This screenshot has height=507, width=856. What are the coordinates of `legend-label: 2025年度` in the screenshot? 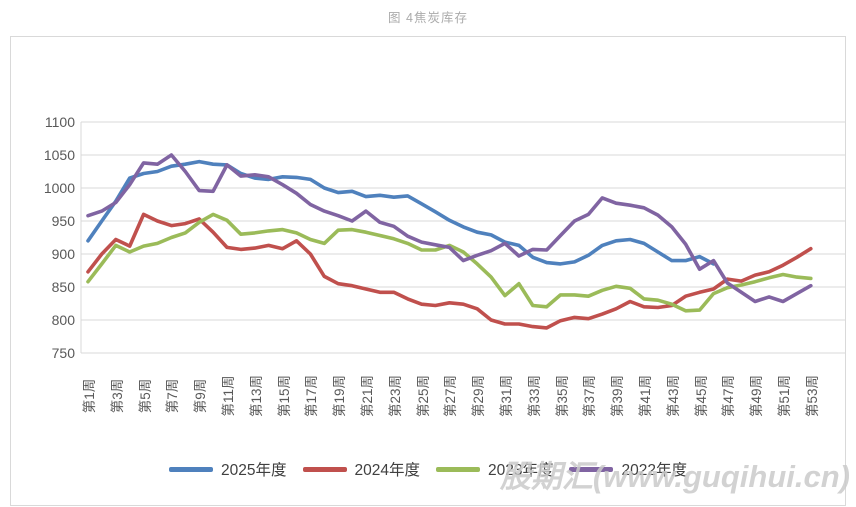 It's located at (254, 470).